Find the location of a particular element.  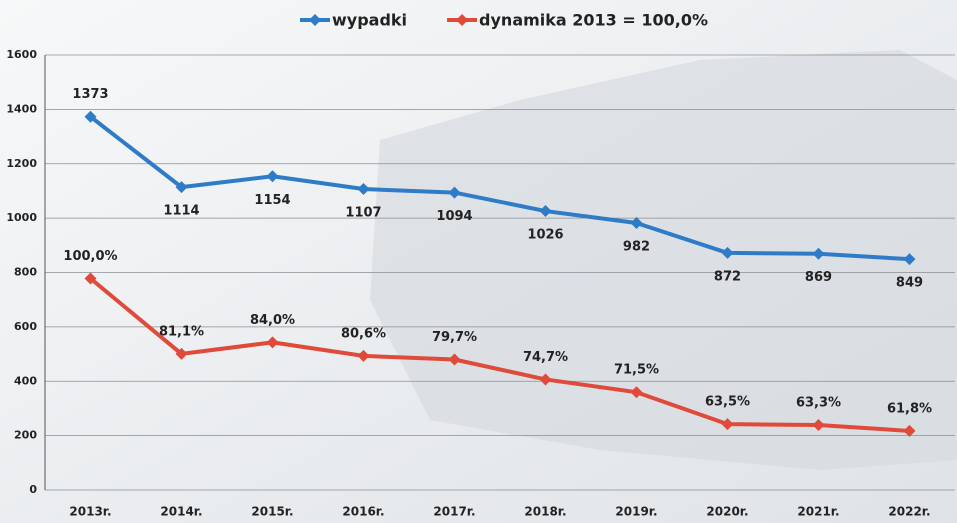

data-label: 872 is located at coordinates (727, 276).